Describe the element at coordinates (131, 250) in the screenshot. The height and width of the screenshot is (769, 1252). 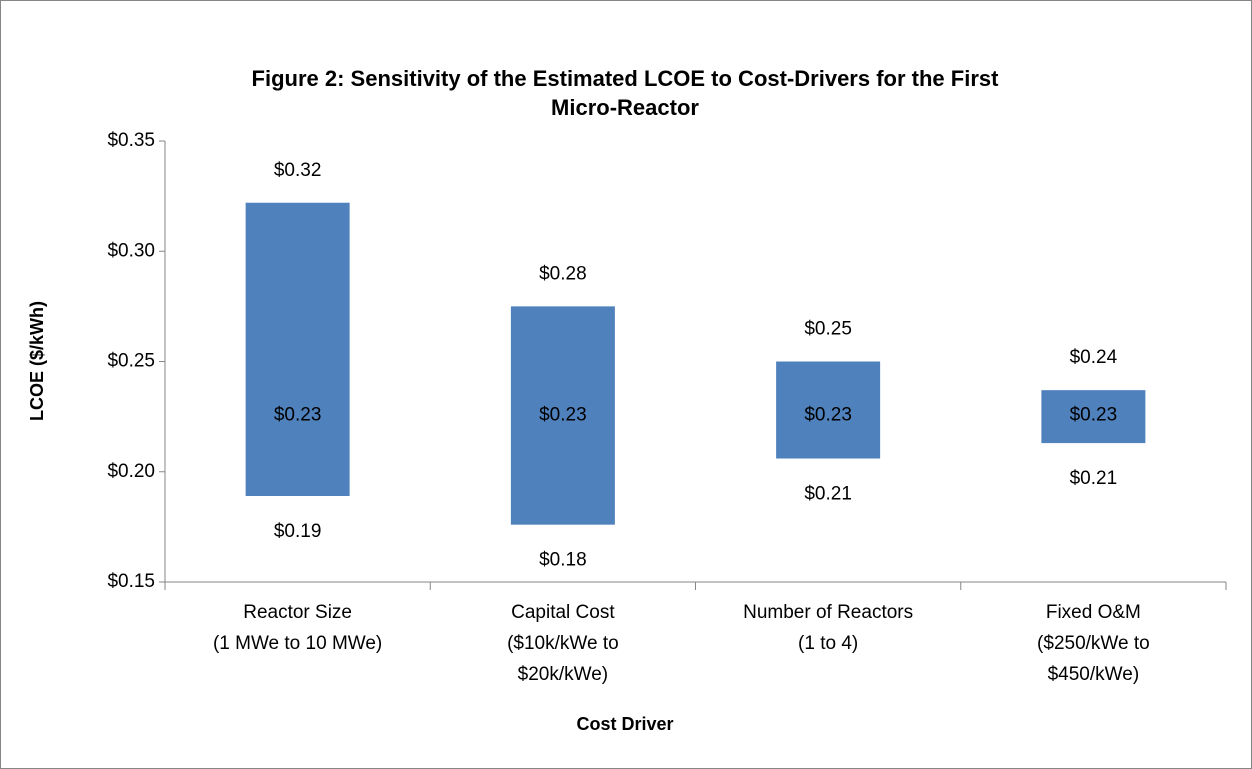
I see `y-tick-label: $0.30` at that location.